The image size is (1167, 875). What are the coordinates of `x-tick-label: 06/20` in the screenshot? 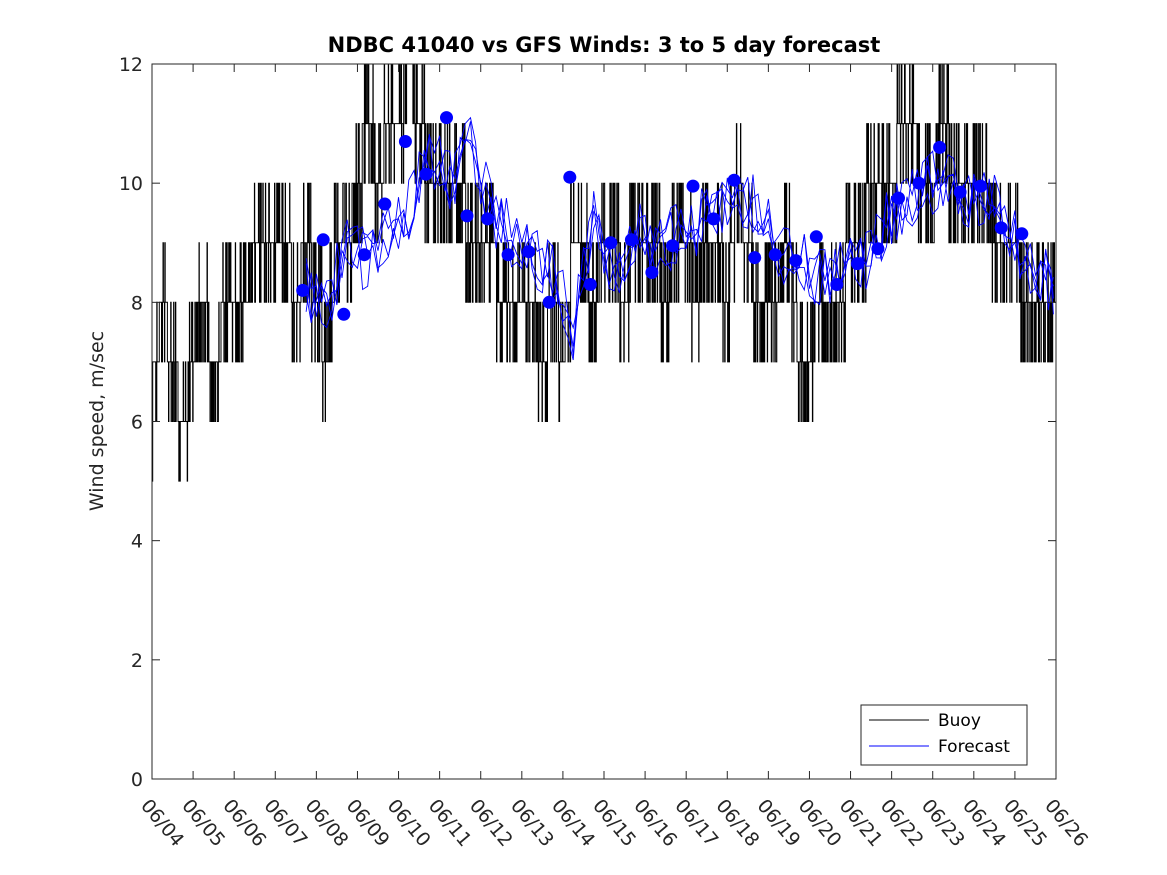 It's located at (820, 823).